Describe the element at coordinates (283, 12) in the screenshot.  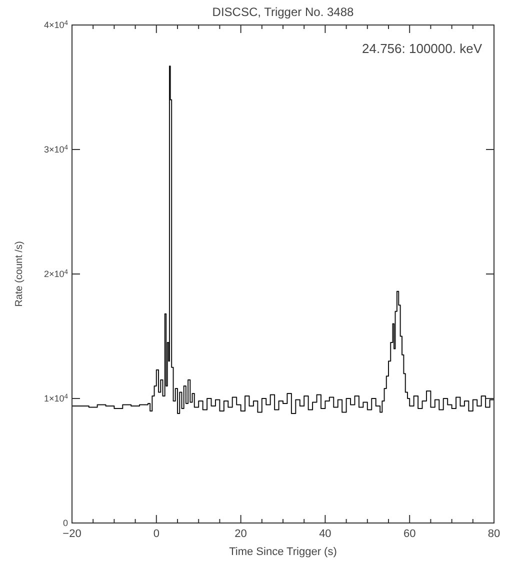
I see `chart-title: DISCSC, Trigger No. 3488` at that location.